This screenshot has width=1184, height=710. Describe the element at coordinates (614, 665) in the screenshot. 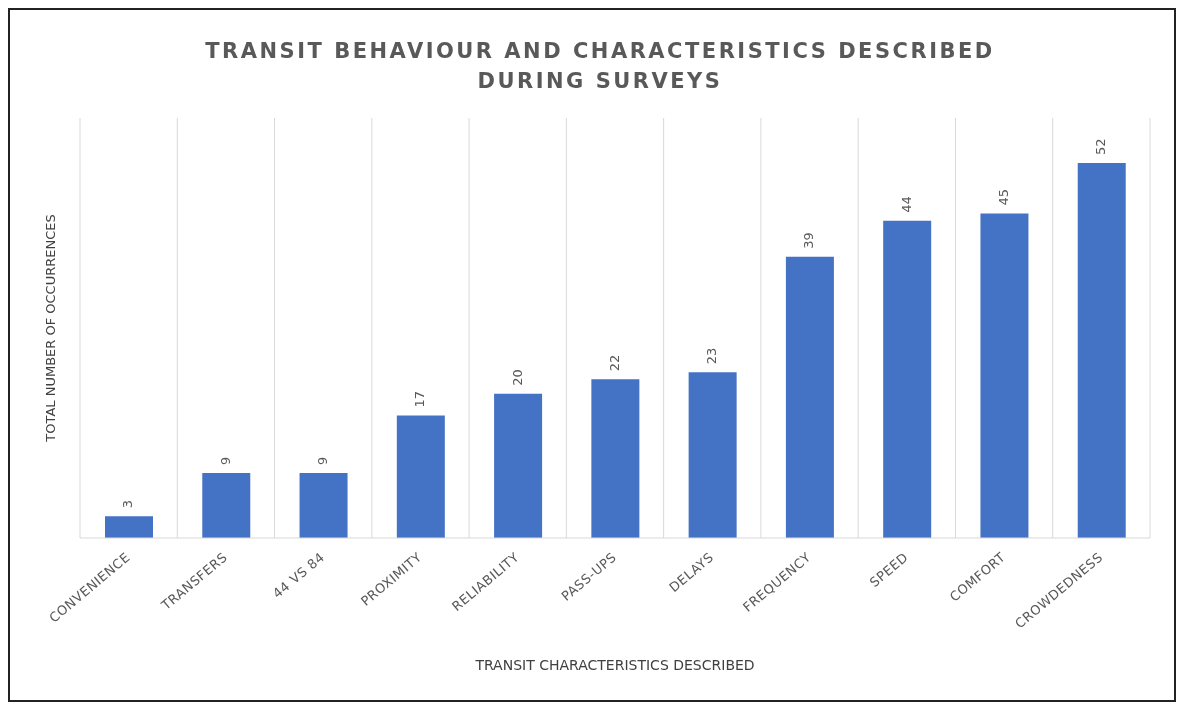

I see `x-axis-title: TRANSIT CHARACTERISTICS DESCRIBED` at that location.